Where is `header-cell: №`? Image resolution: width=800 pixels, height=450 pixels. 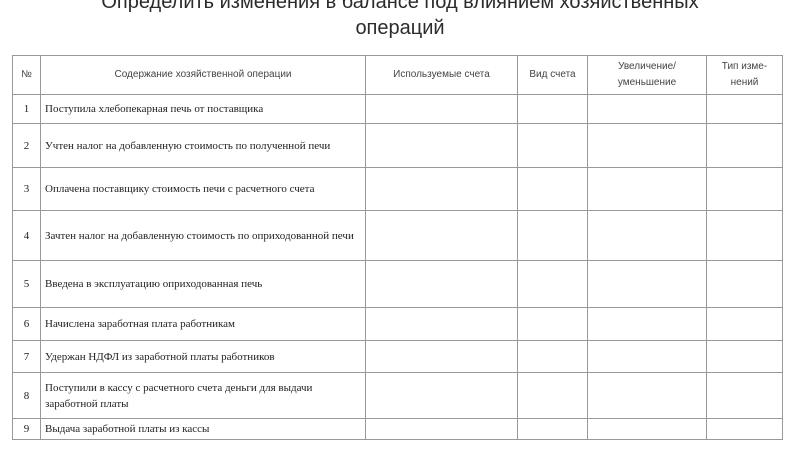
header-cell: № is located at coordinates (26, 75).